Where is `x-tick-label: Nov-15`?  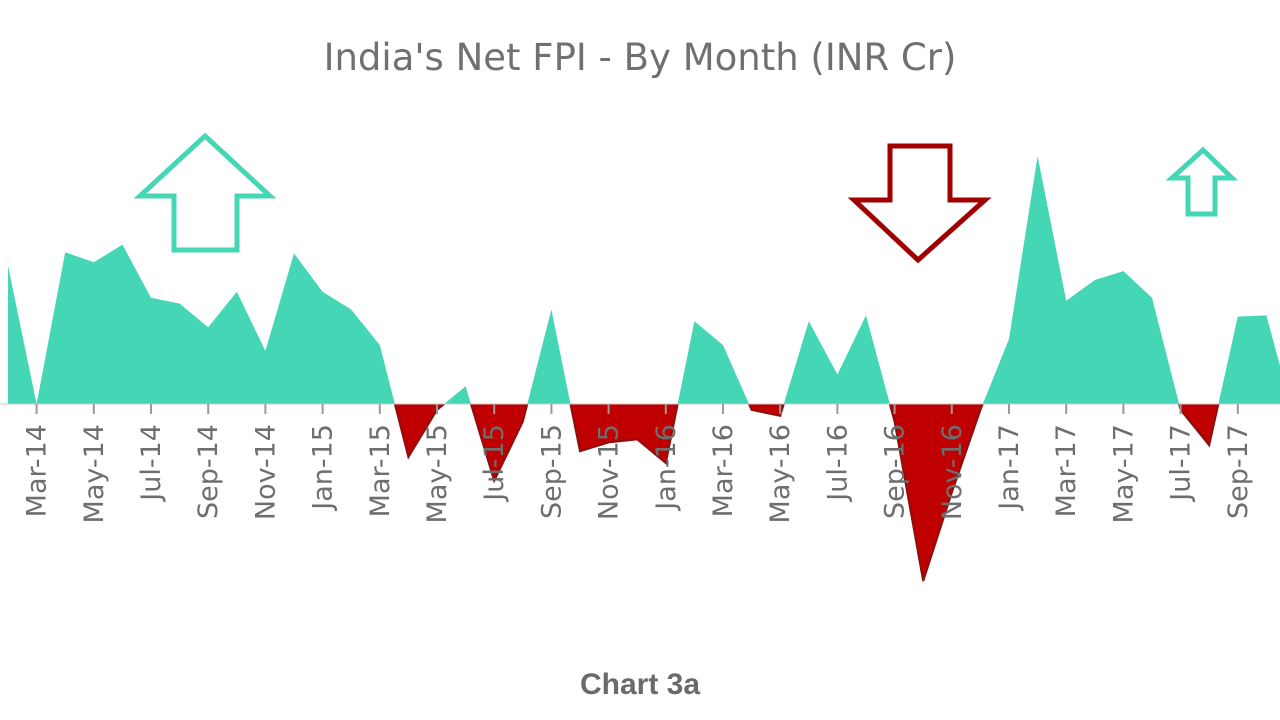 x-tick-label: Nov-15 is located at coordinates (609, 472).